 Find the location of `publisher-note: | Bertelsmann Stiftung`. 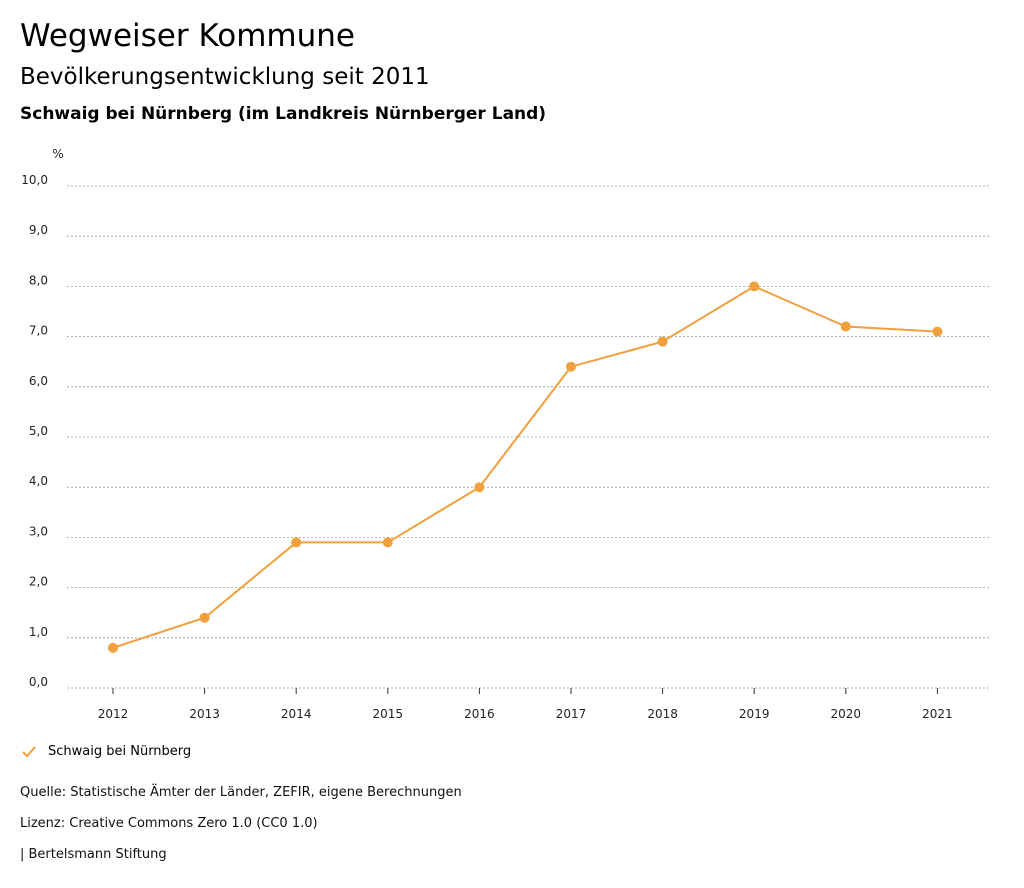

publisher-note: | Bertelsmann Stiftung is located at coordinates (93, 854).